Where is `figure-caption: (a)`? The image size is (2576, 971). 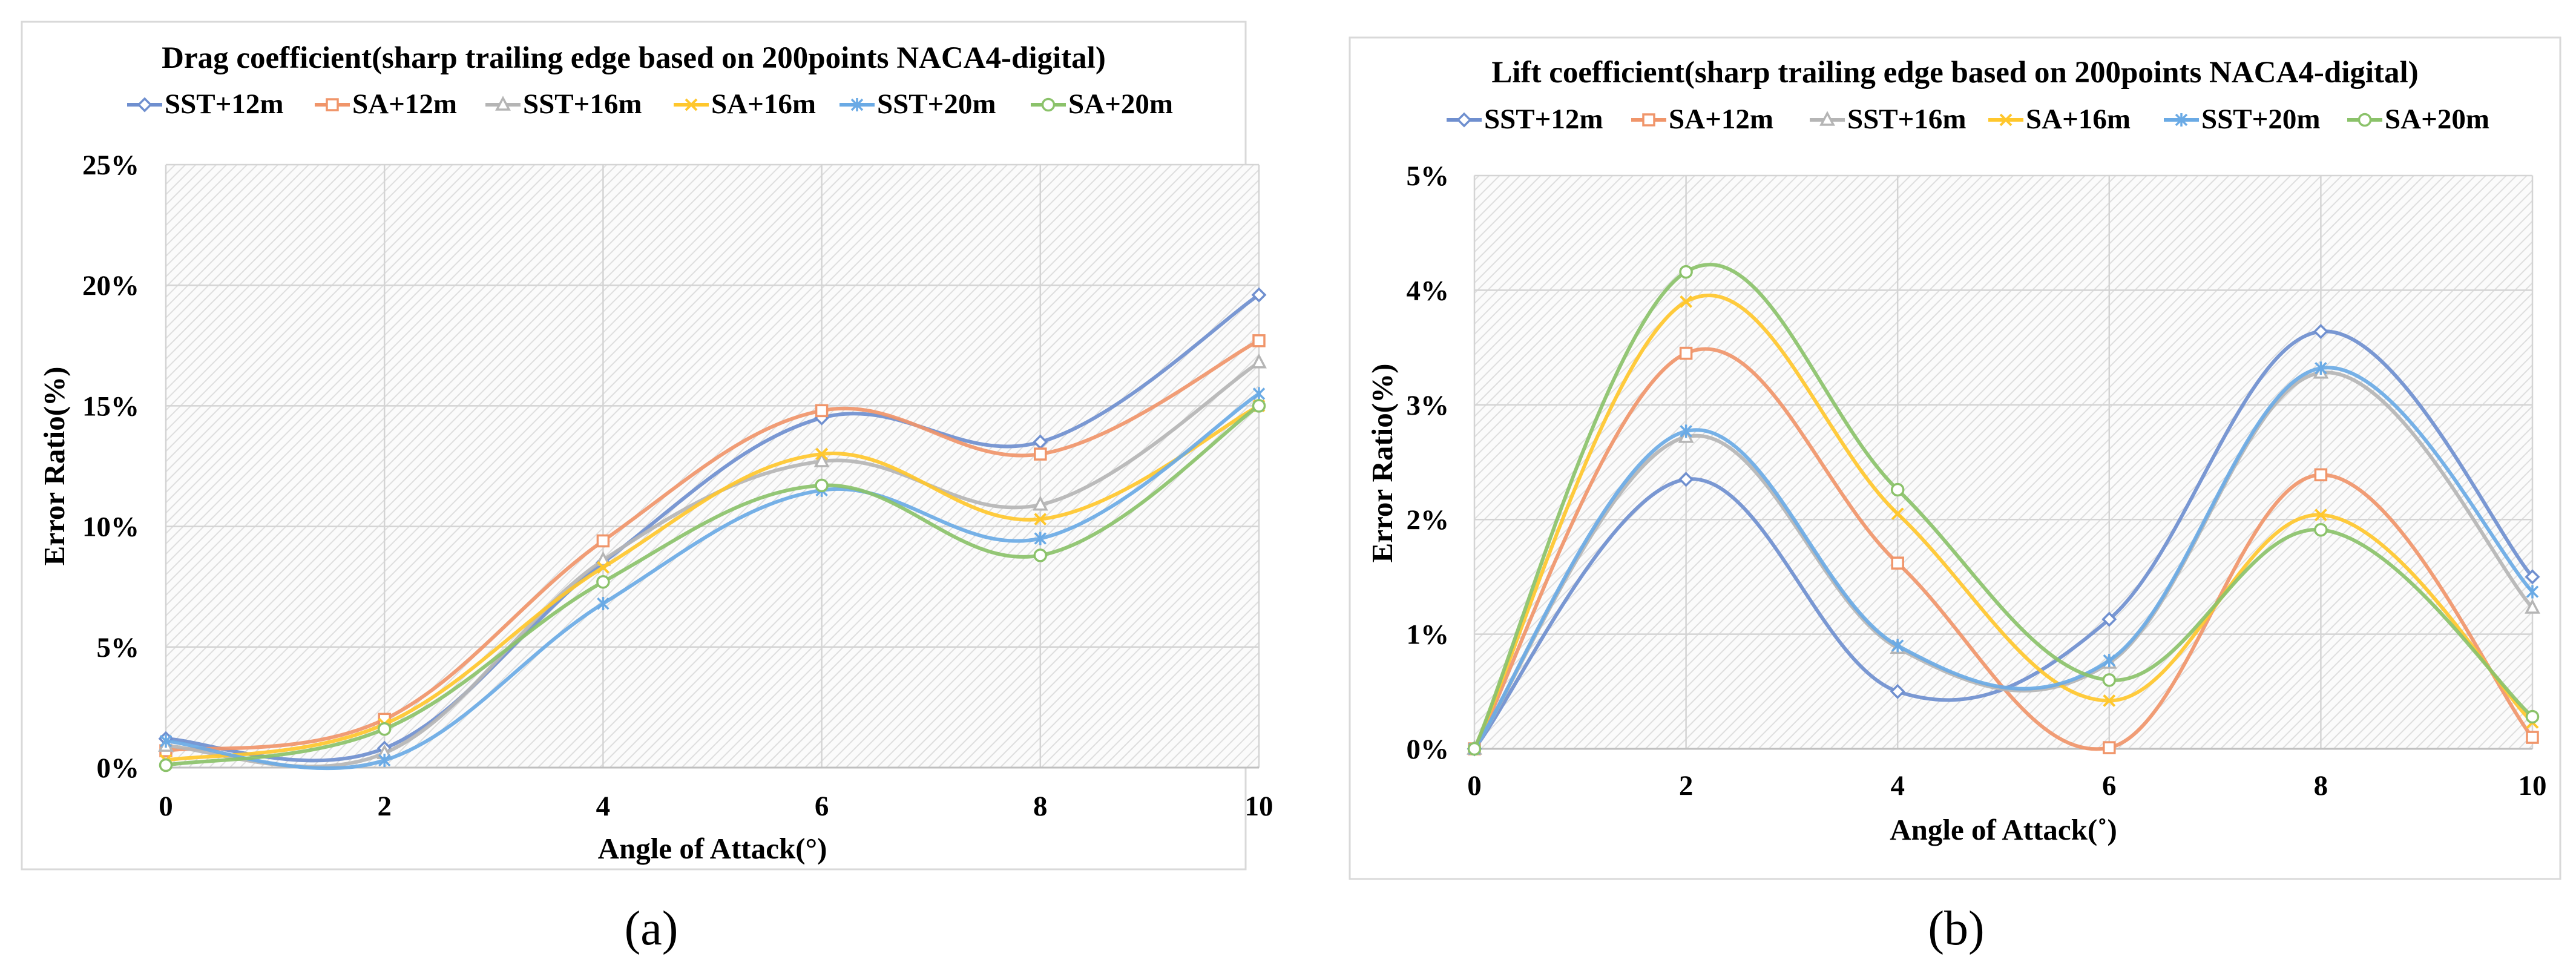
figure-caption: (a) is located at coordinates (651, 928).